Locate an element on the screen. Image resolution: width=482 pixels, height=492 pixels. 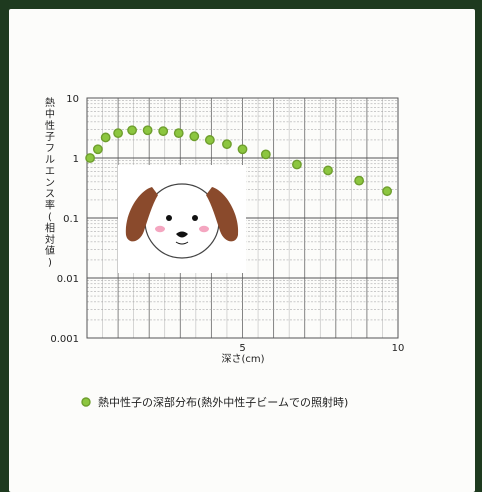
y-axis-label-char: 性 is located at coordinates (50, 125).